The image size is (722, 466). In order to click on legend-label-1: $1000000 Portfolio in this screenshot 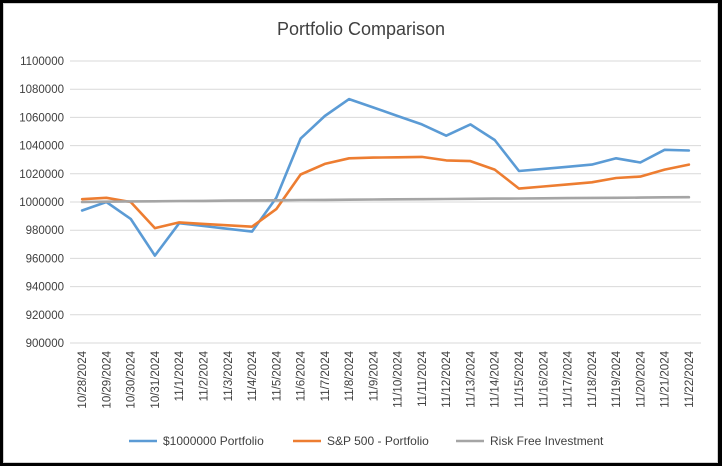, I will do `click(213, 441)`.